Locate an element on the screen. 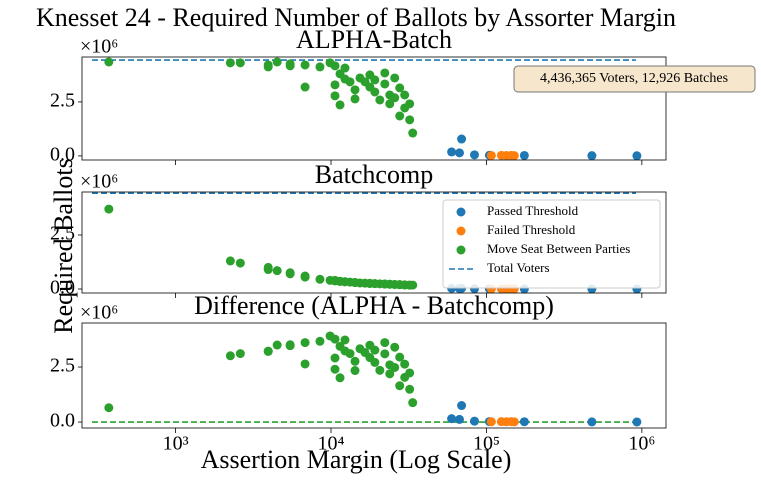  x-axis-label: Assertion Margin (Log Scale) is located at coordinates (356, 459).